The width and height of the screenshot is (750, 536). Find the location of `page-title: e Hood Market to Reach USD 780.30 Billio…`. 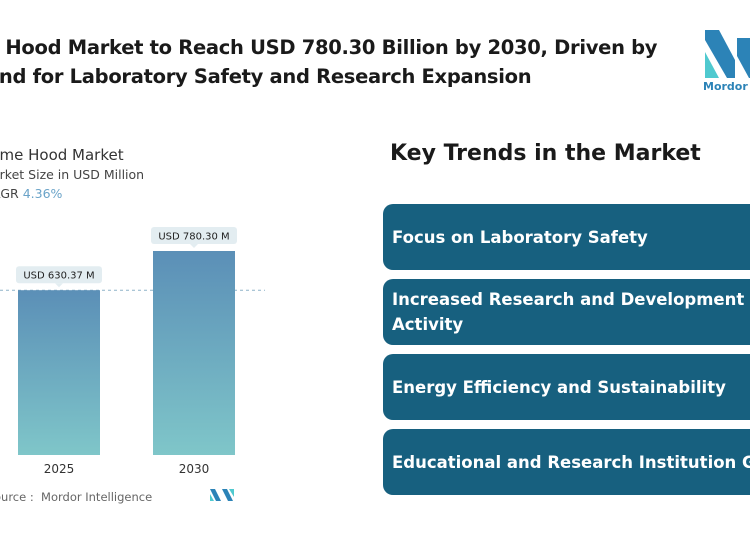

page-title: e Hood Market to Reach USD 780.30 Billio… is located at coordinates (343, 62).